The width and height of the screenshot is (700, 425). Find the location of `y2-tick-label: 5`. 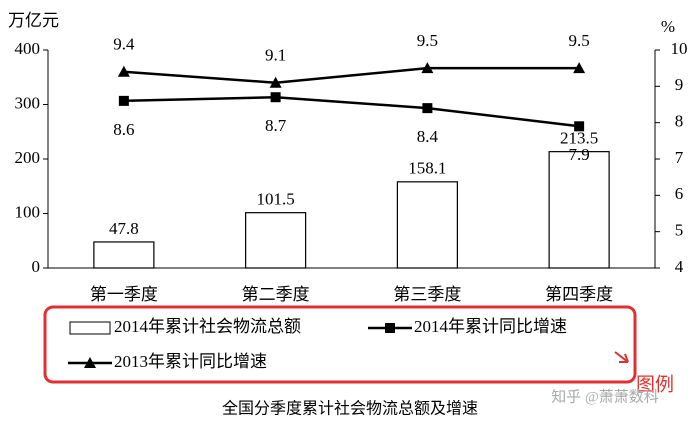

y2-tick-label: 5 is located at coordinates (679, 230).